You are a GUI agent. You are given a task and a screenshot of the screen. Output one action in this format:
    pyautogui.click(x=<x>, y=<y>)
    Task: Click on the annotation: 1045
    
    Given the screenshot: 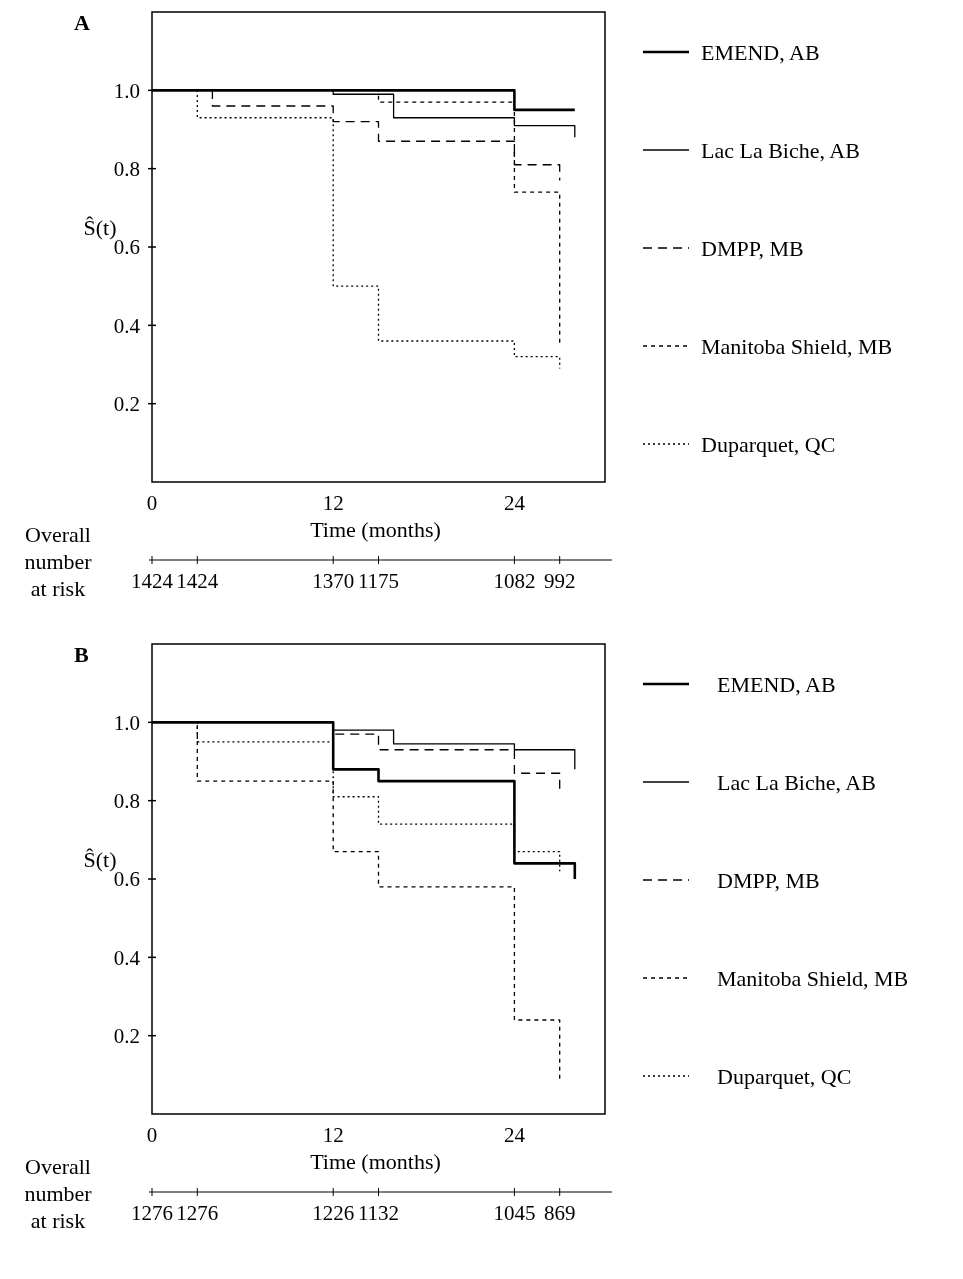 What is the action you would take?
    pyautogui.click(x=514, y=1213)
    